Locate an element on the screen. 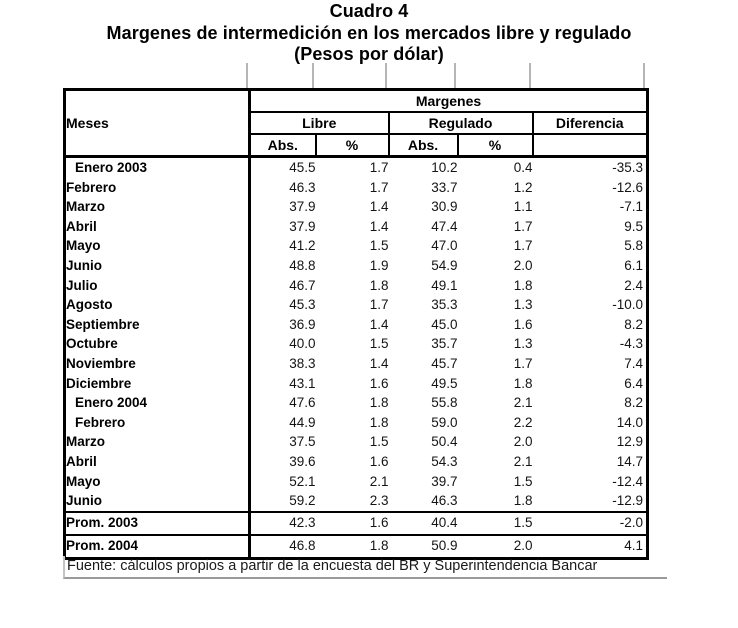  month-cell: Prom. 2003 is located at coordinates (157, 522).